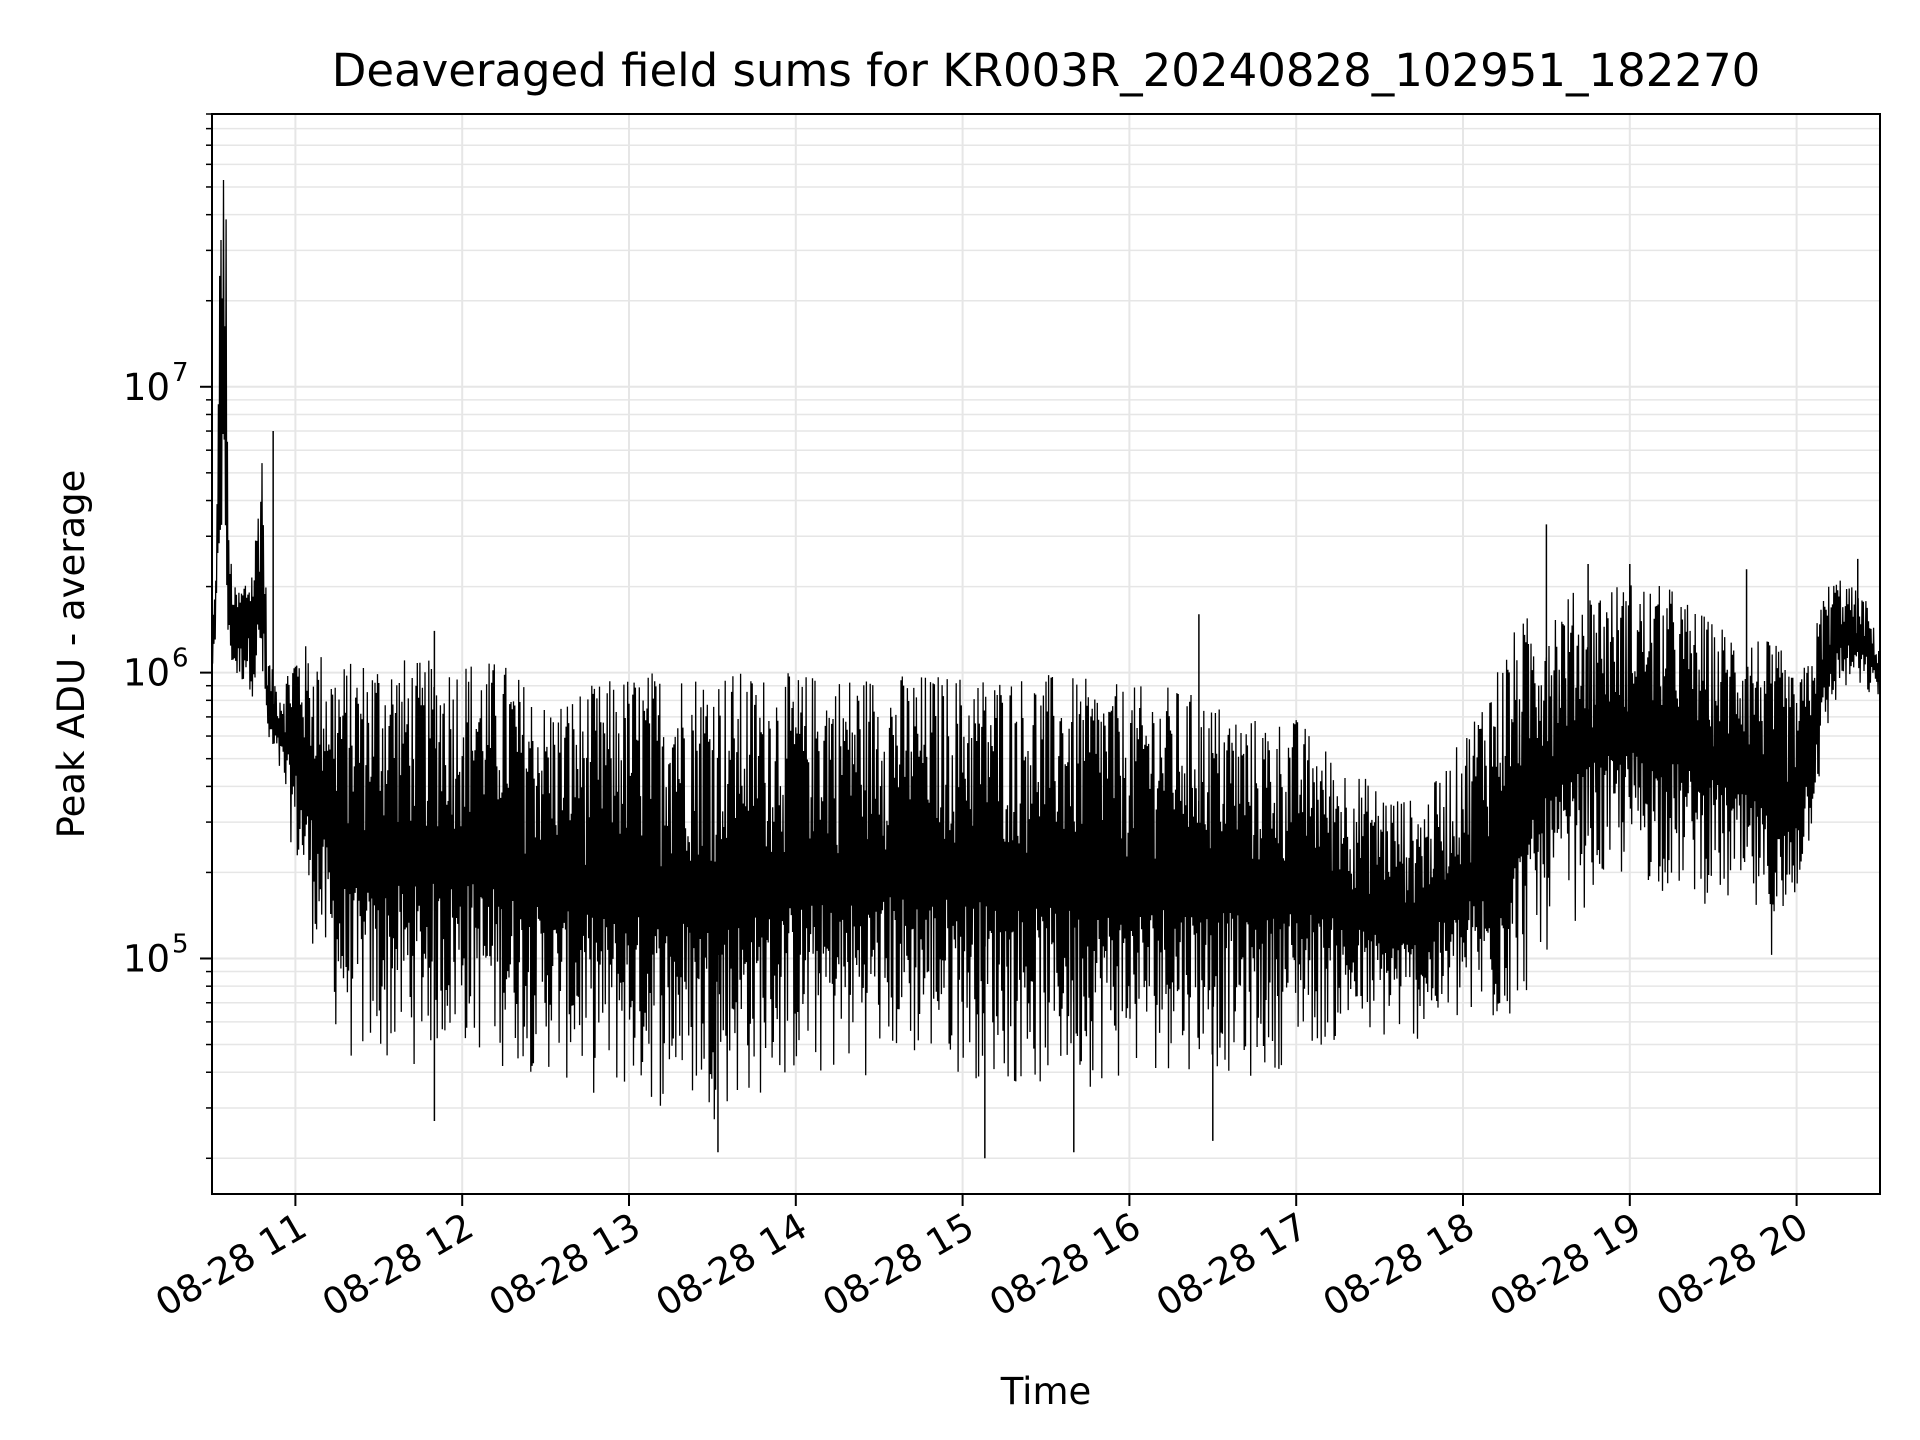 The width and height of the screenshot is (1920, 1440). Describe the element at coordinates (180, 659) in the screenshot. I see `y-tick-exponent: 6` at that location.